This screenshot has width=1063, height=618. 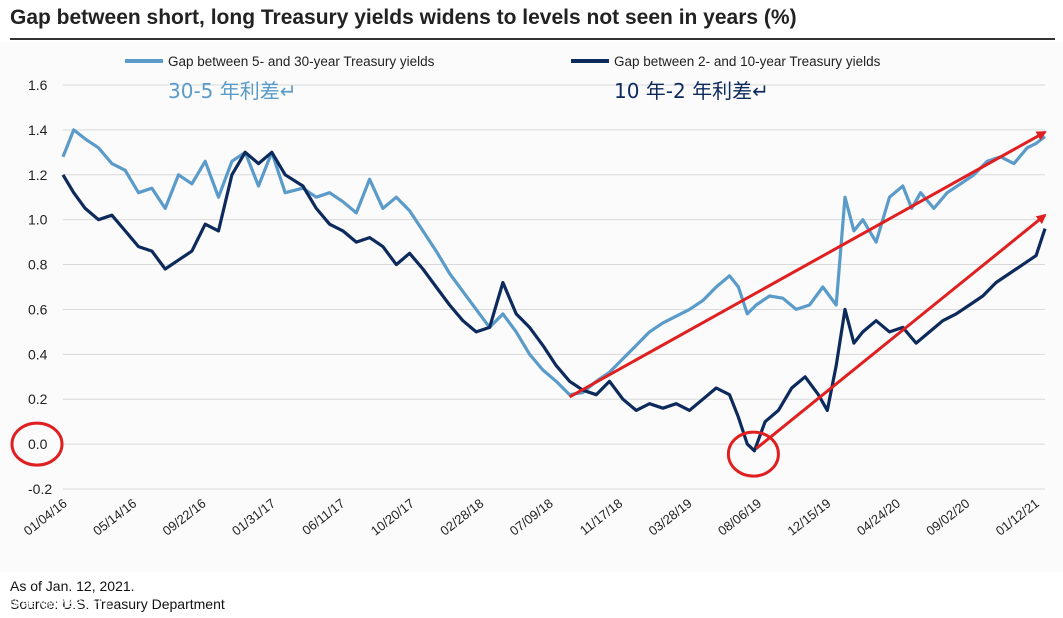 I want to click on y-tick-label: -0.2, so click(x=40, y=489).